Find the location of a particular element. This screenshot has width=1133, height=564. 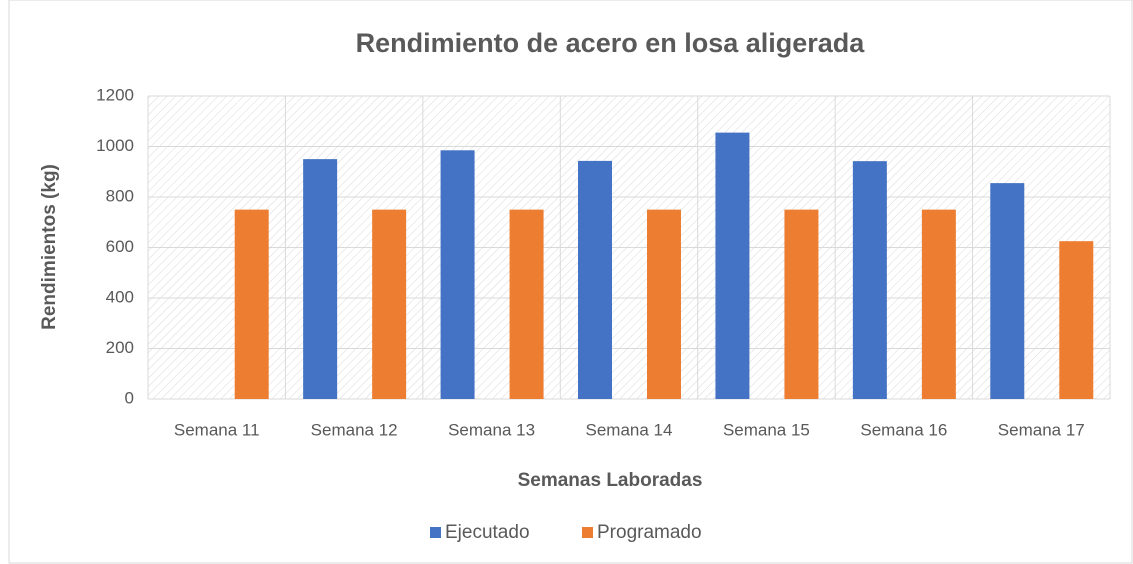

x-tick-label: Semana 14 is located at coordinates (629, 429).